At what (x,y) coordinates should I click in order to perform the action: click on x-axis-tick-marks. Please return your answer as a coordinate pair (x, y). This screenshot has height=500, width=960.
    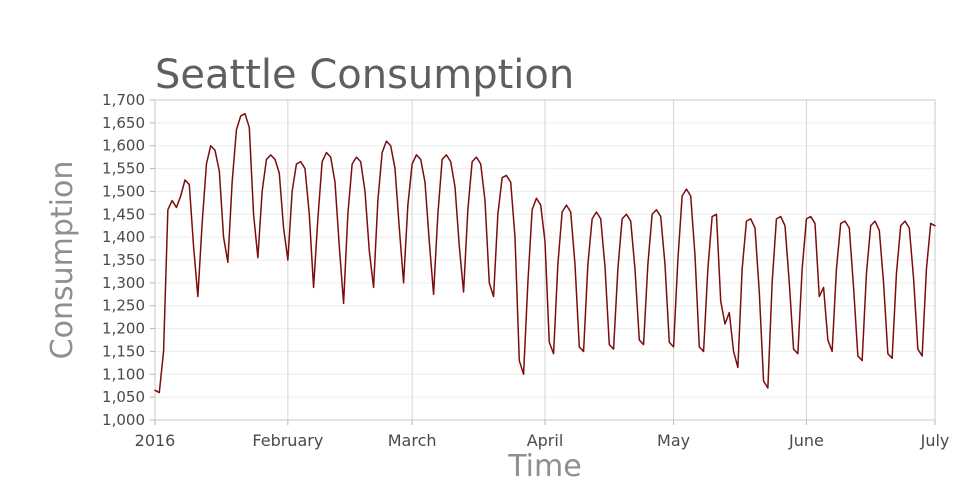
    Looking at the image, I should click on (545, 422).